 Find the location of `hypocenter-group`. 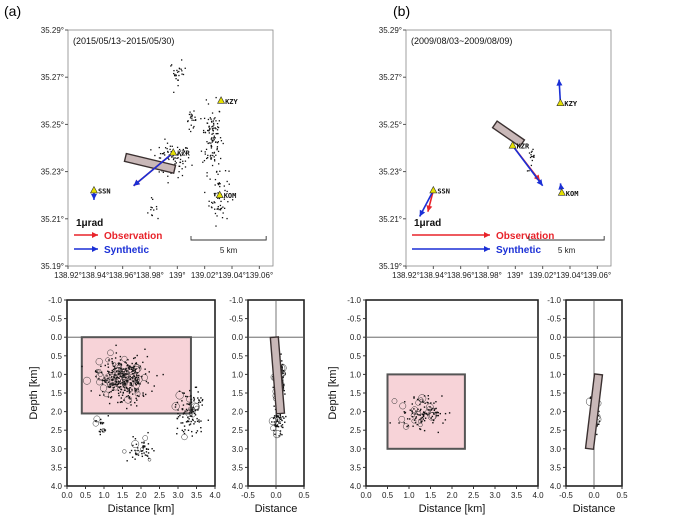

hypocenter-group is located at coordinates (420, 414).